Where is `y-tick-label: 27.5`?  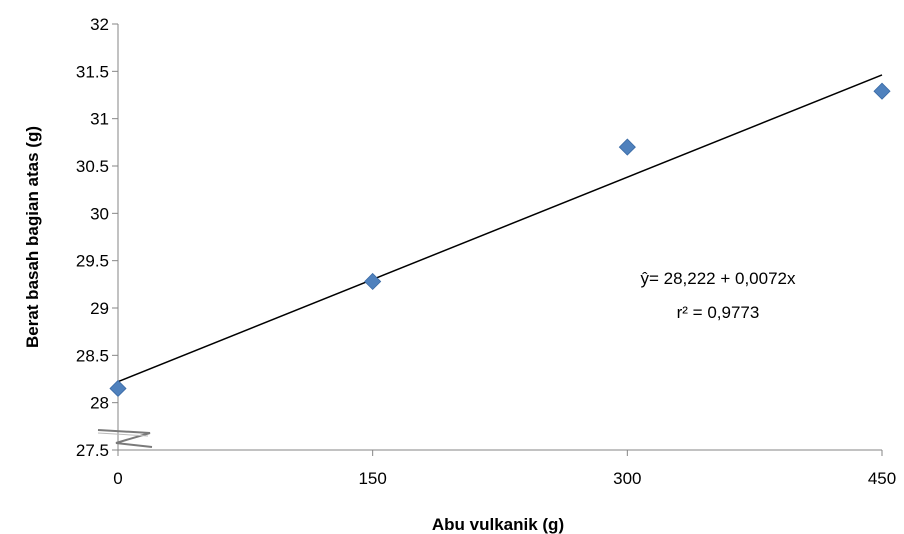
y-tick-label: 27.5 is located at coordinates (92, 450).